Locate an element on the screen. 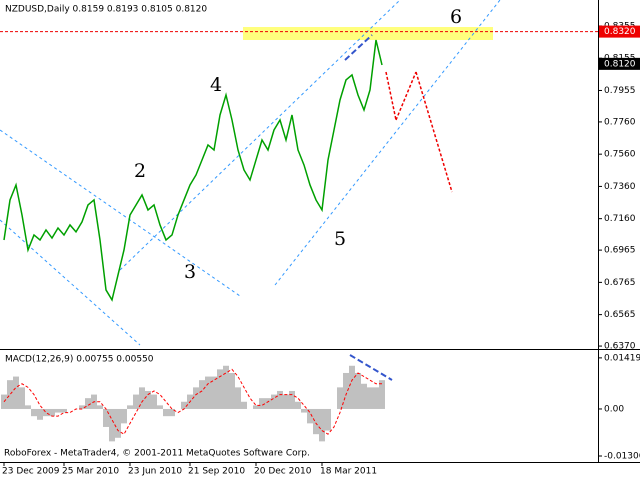 This screenshot has width=640, height=480. y-tick-label: 0.6965 is located at coordinates (620, 251).